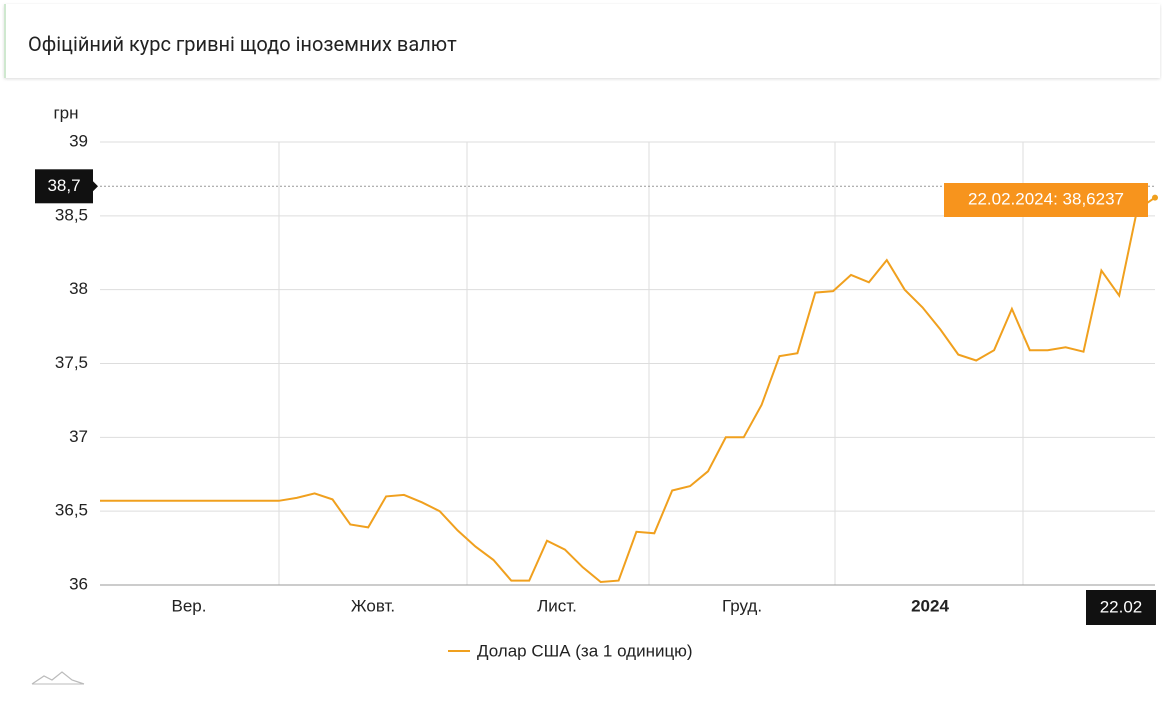  I want to click on logo, so click(58, 678).